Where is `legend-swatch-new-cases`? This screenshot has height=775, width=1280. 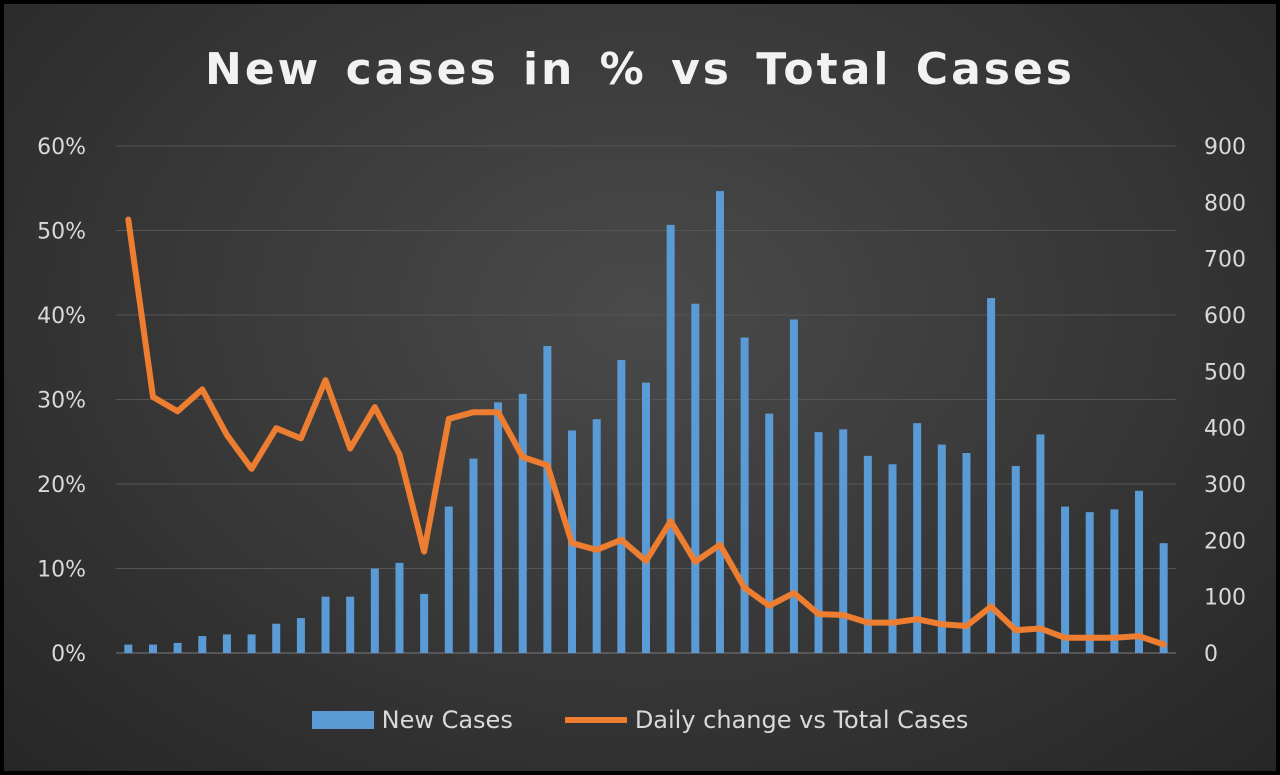
legend-swatch-new-cases is located at coordinates (342, 720).